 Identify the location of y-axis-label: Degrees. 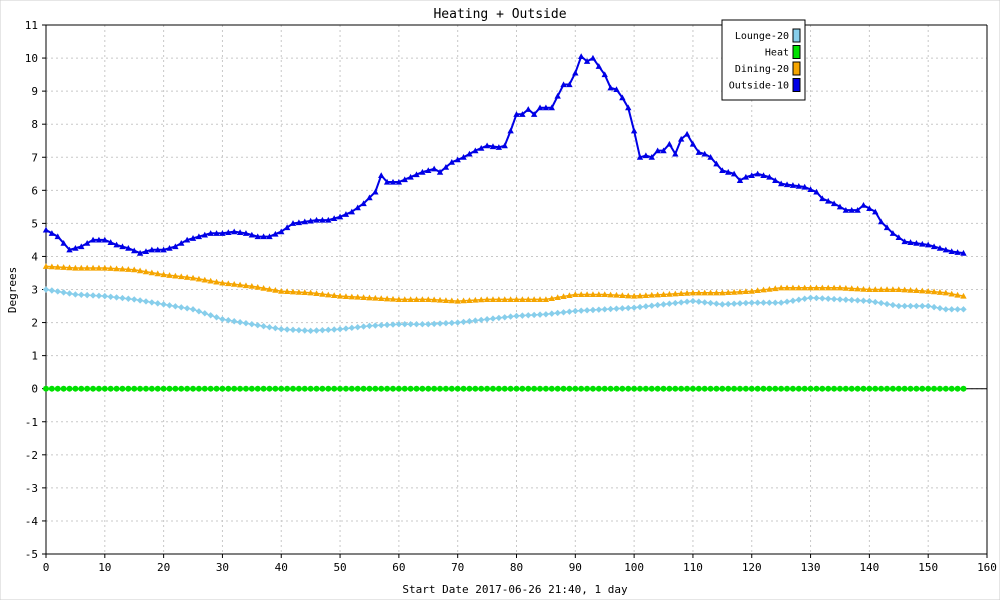
(12, 290).